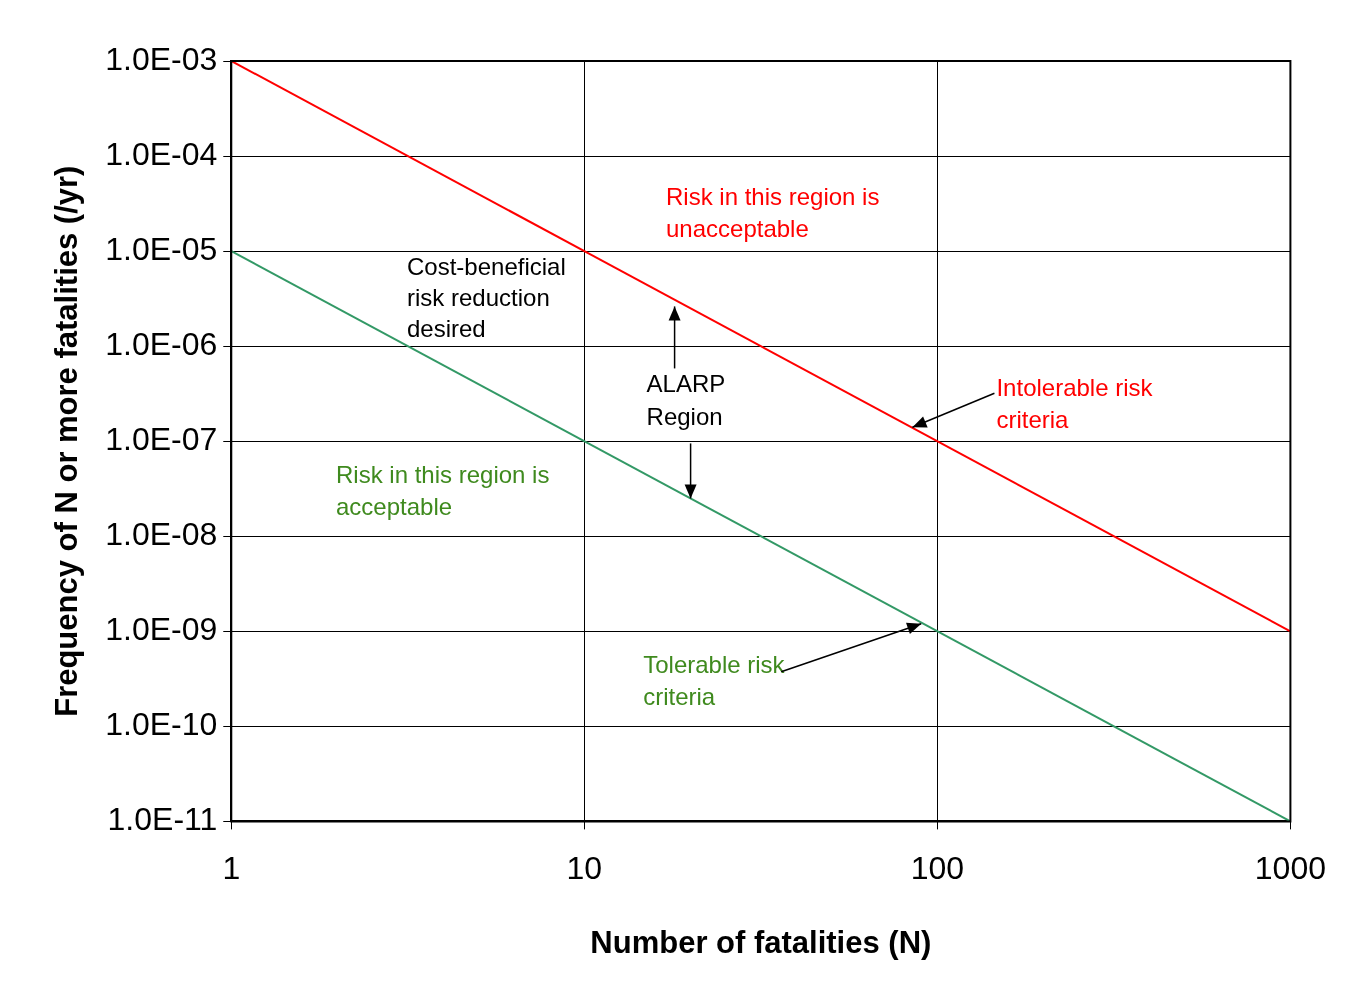 Image resolution: width=1348 pixels, height=989 pixels. What do you see at coordinates (67, 441) in the screenshot?
I see `y-axis-title: Frequency of N or more fatalities (/yr)` at bounding box center [67, 441].